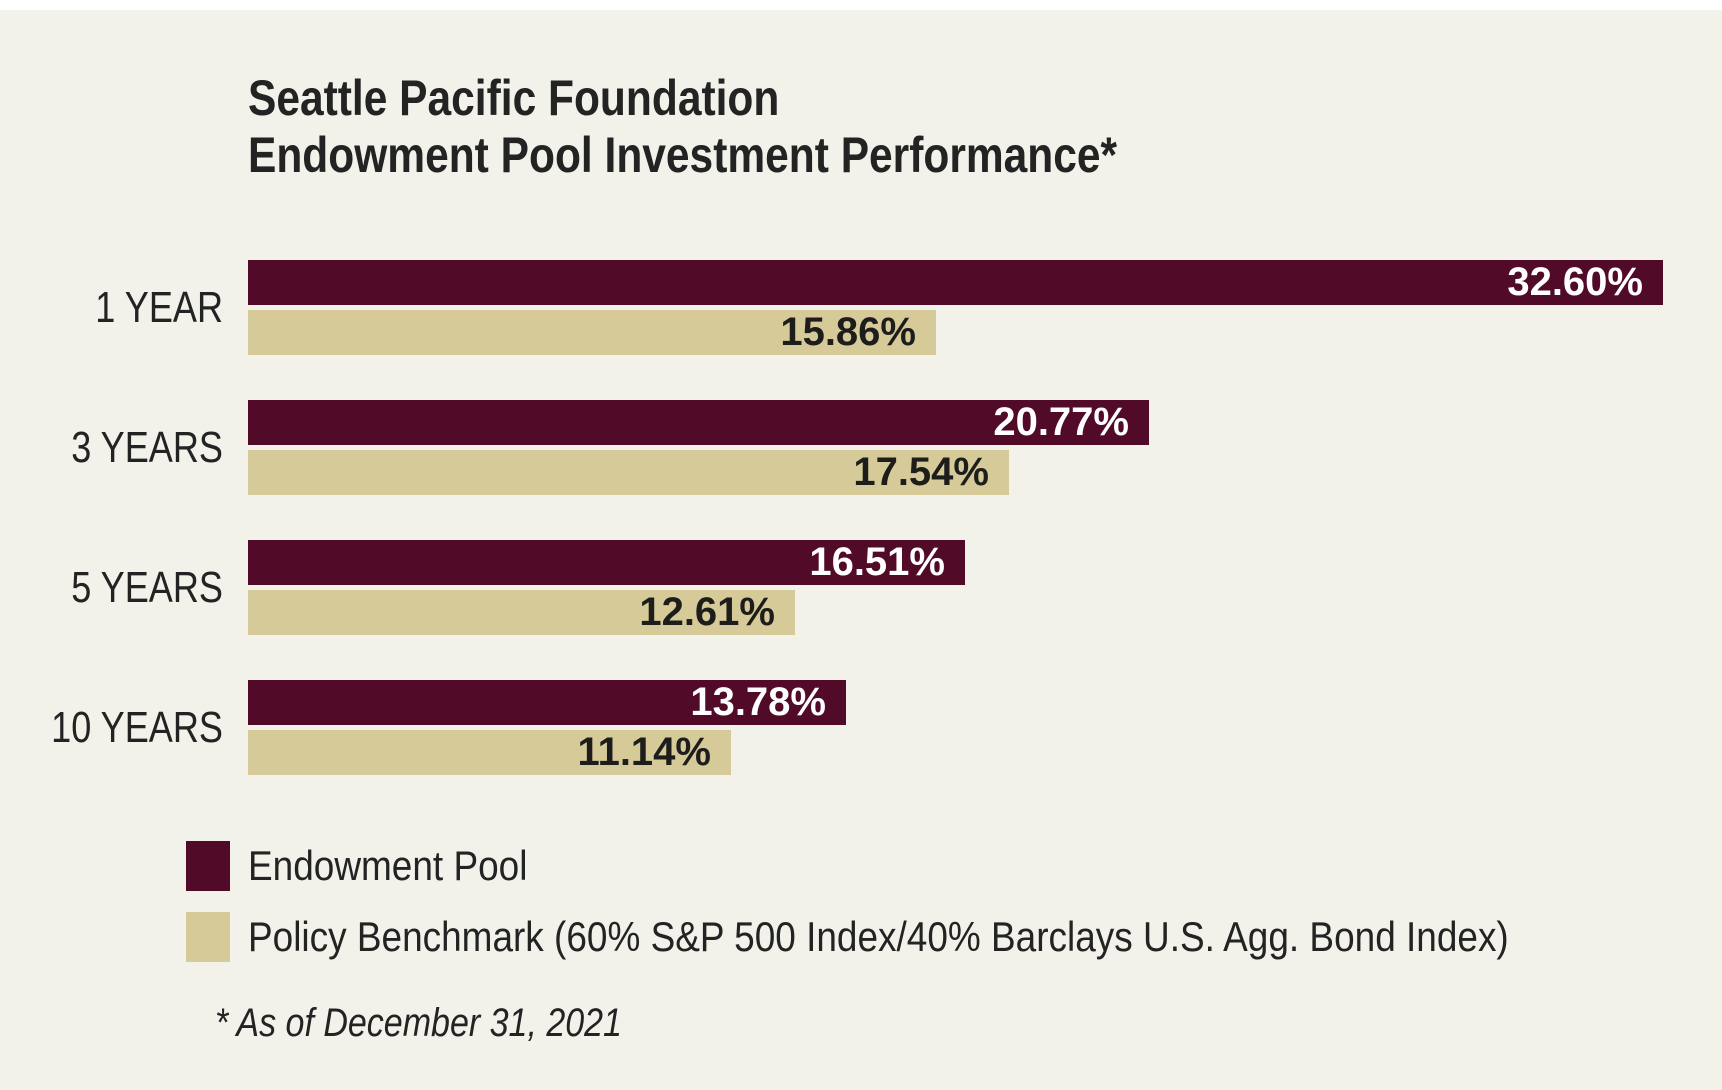  Describe the element at coordinates (388, 865) in the screenshot. I see `legend-label-endowment-pool: Endowment Pool` at that location.